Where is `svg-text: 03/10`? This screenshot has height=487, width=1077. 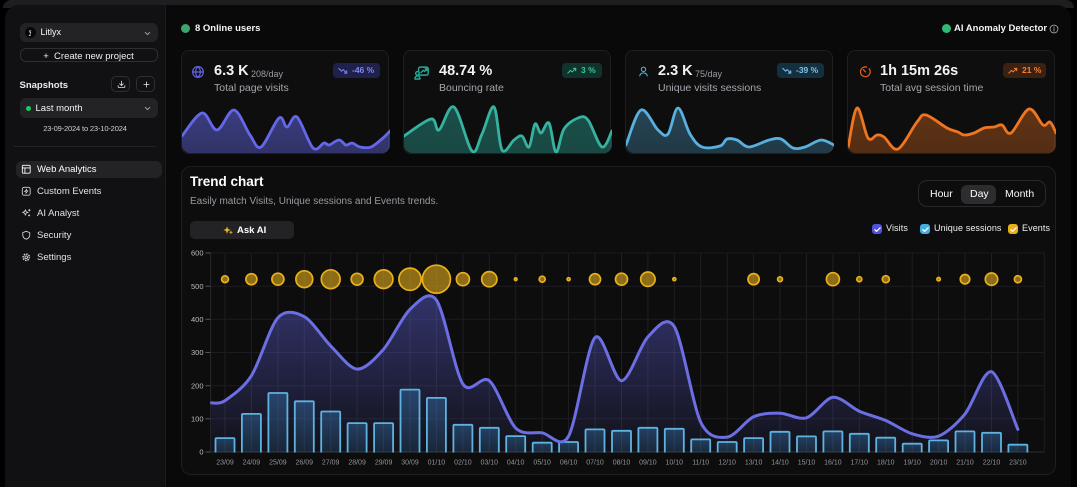 svg-text: 03/10 is located at coordinates (490, 463).